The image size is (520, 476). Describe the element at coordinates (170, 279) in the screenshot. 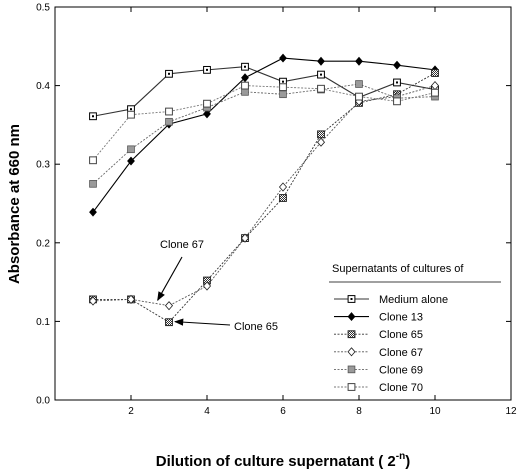

I see `annotation-arrow` at that location.